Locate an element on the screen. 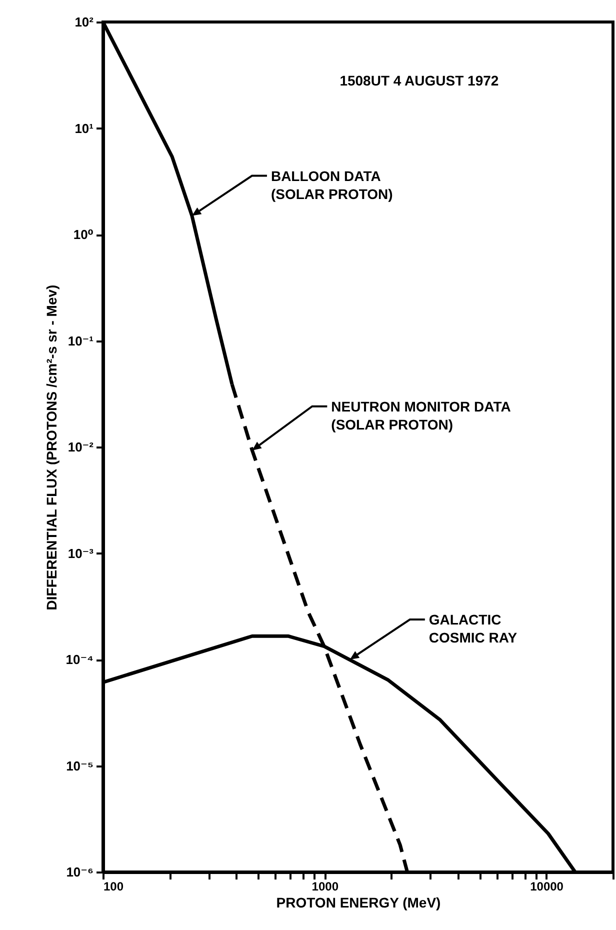 This screenshot has width=616, height=930. x-tick-label: 1000 is located at coordinates (325, 887).